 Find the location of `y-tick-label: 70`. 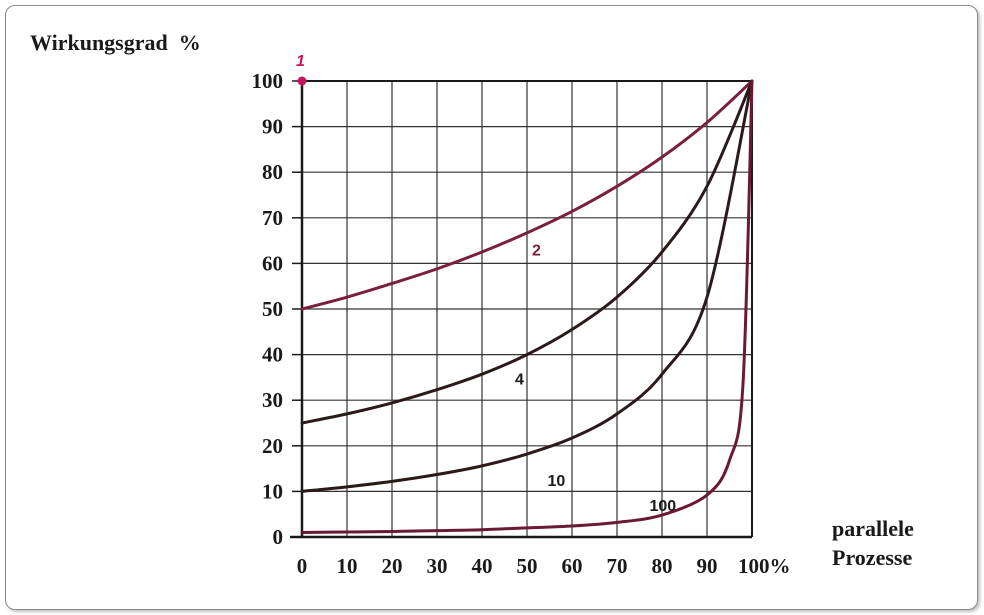

y-tick-label: 70 is located at coordinates (272, 218).